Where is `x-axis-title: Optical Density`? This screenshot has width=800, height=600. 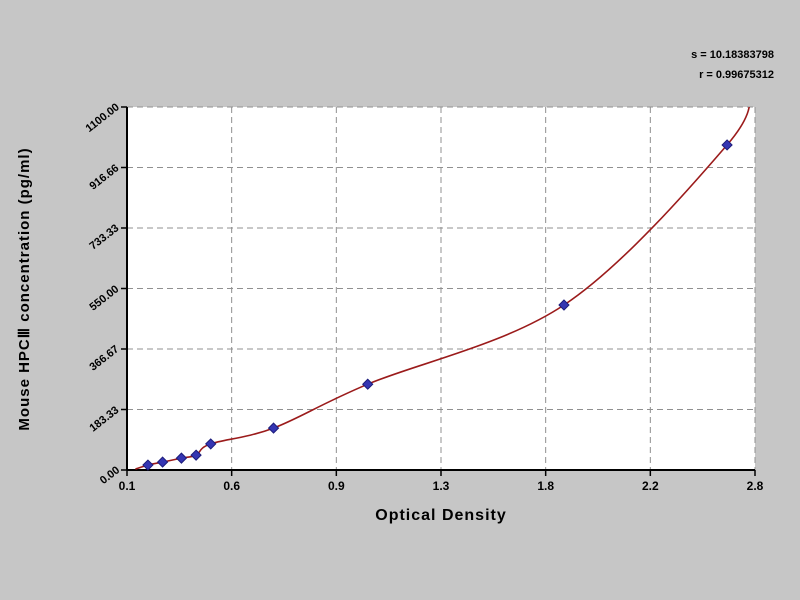 x-axis-title: Optical Density is located at coordinates (441, 515).